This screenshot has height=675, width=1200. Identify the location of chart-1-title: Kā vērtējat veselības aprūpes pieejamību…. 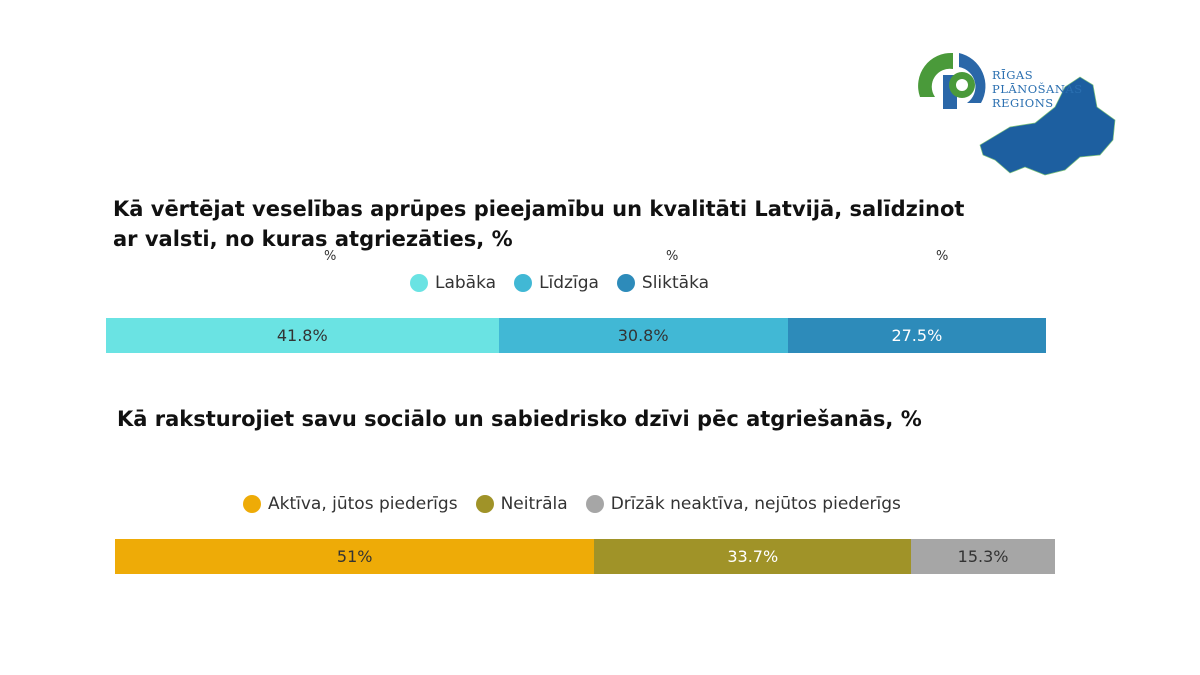
(539, 224).